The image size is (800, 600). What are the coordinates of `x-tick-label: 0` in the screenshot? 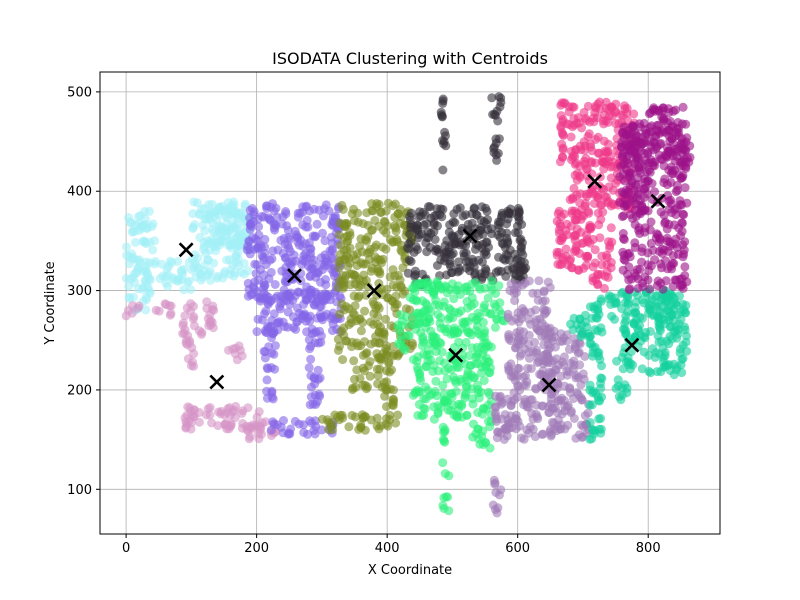 It's located at (126, 548).